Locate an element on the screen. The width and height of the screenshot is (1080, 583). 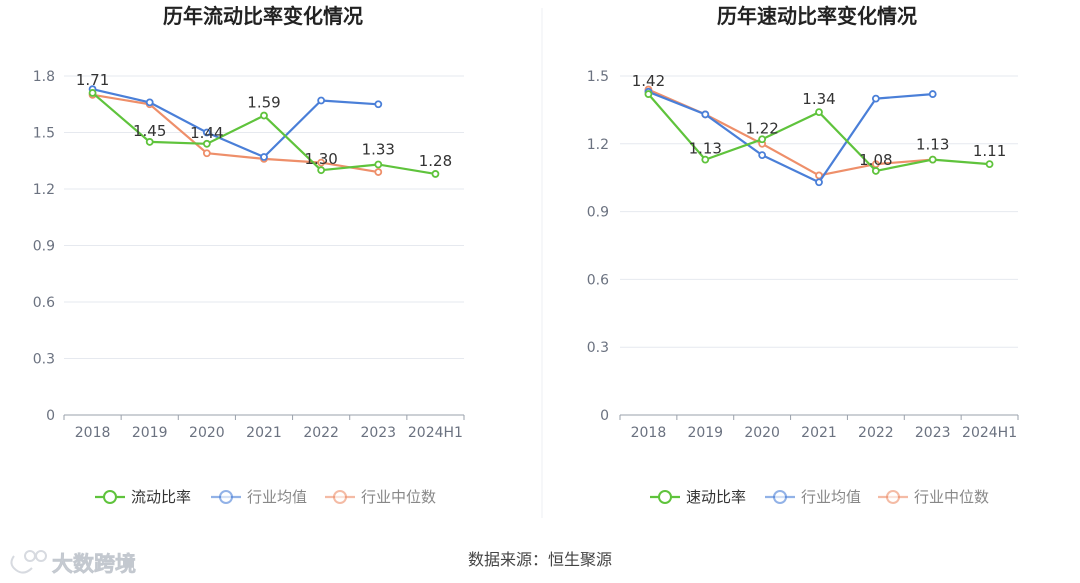
legend-item-main: 速动比率 is located at coordinates (698, 497).